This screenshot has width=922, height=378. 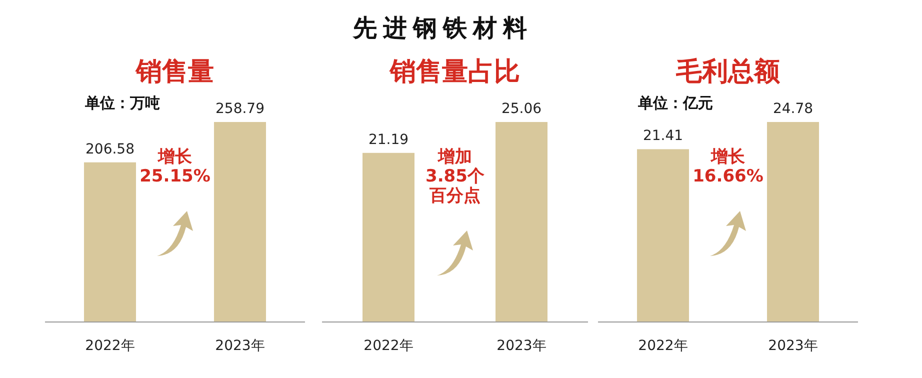 I want to click on data-label: 21.41, so click(x=663, y=136).